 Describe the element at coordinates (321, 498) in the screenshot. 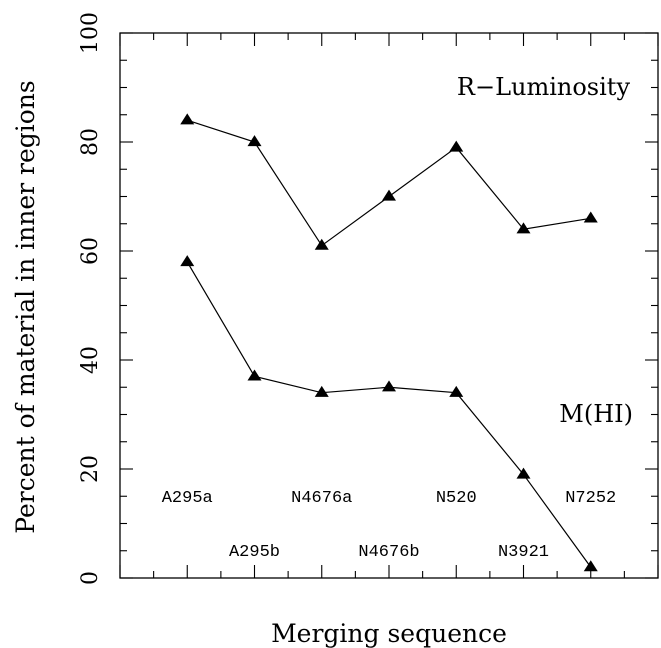

I see `category-label: N4676a` at that location.